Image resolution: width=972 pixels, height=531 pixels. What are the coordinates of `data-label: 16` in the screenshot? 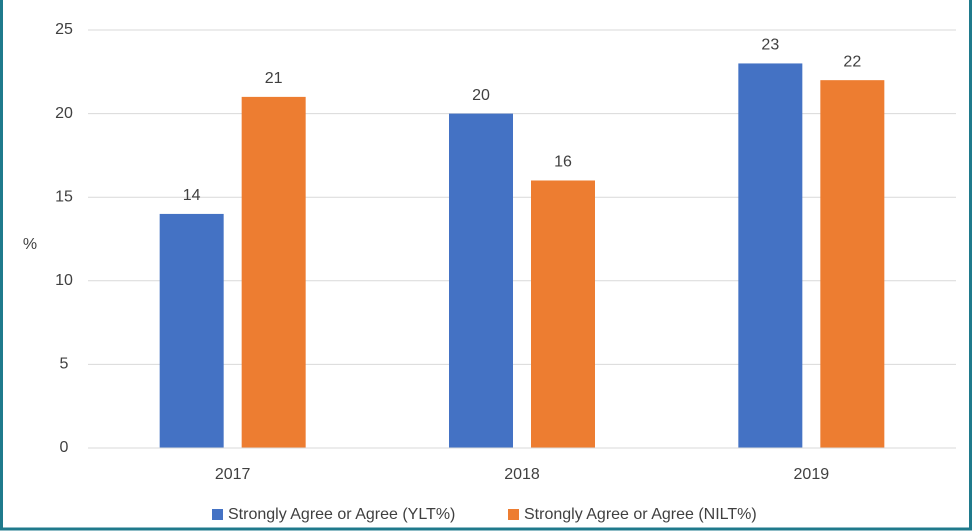 It's located at (563, 162).